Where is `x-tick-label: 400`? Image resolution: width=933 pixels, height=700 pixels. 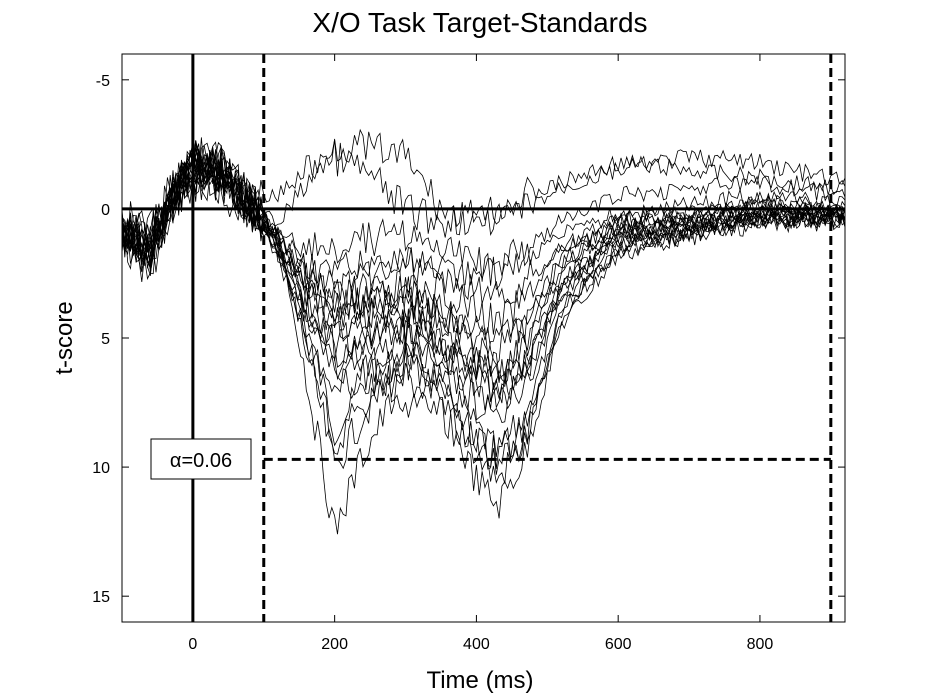
x-tick-label: 400 is located at coordinates (476, 644).